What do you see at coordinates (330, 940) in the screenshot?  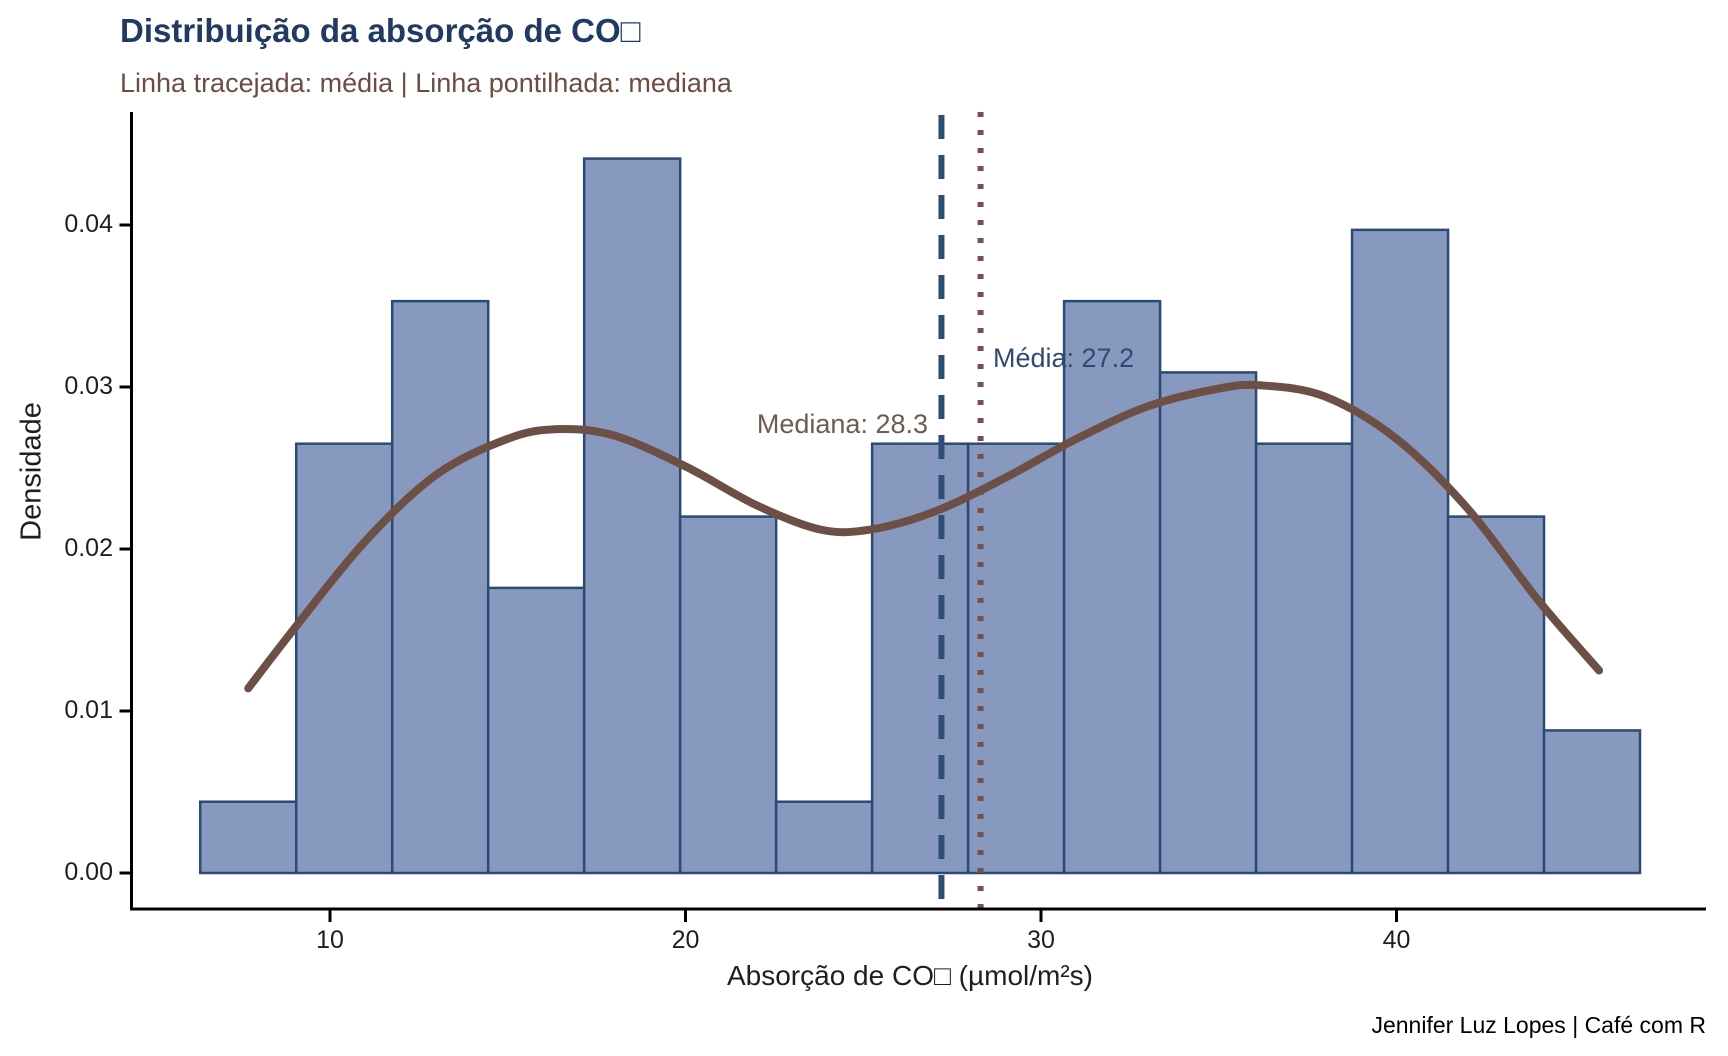 I see `x-tick-label: 10` at bounding box center [330, 940].